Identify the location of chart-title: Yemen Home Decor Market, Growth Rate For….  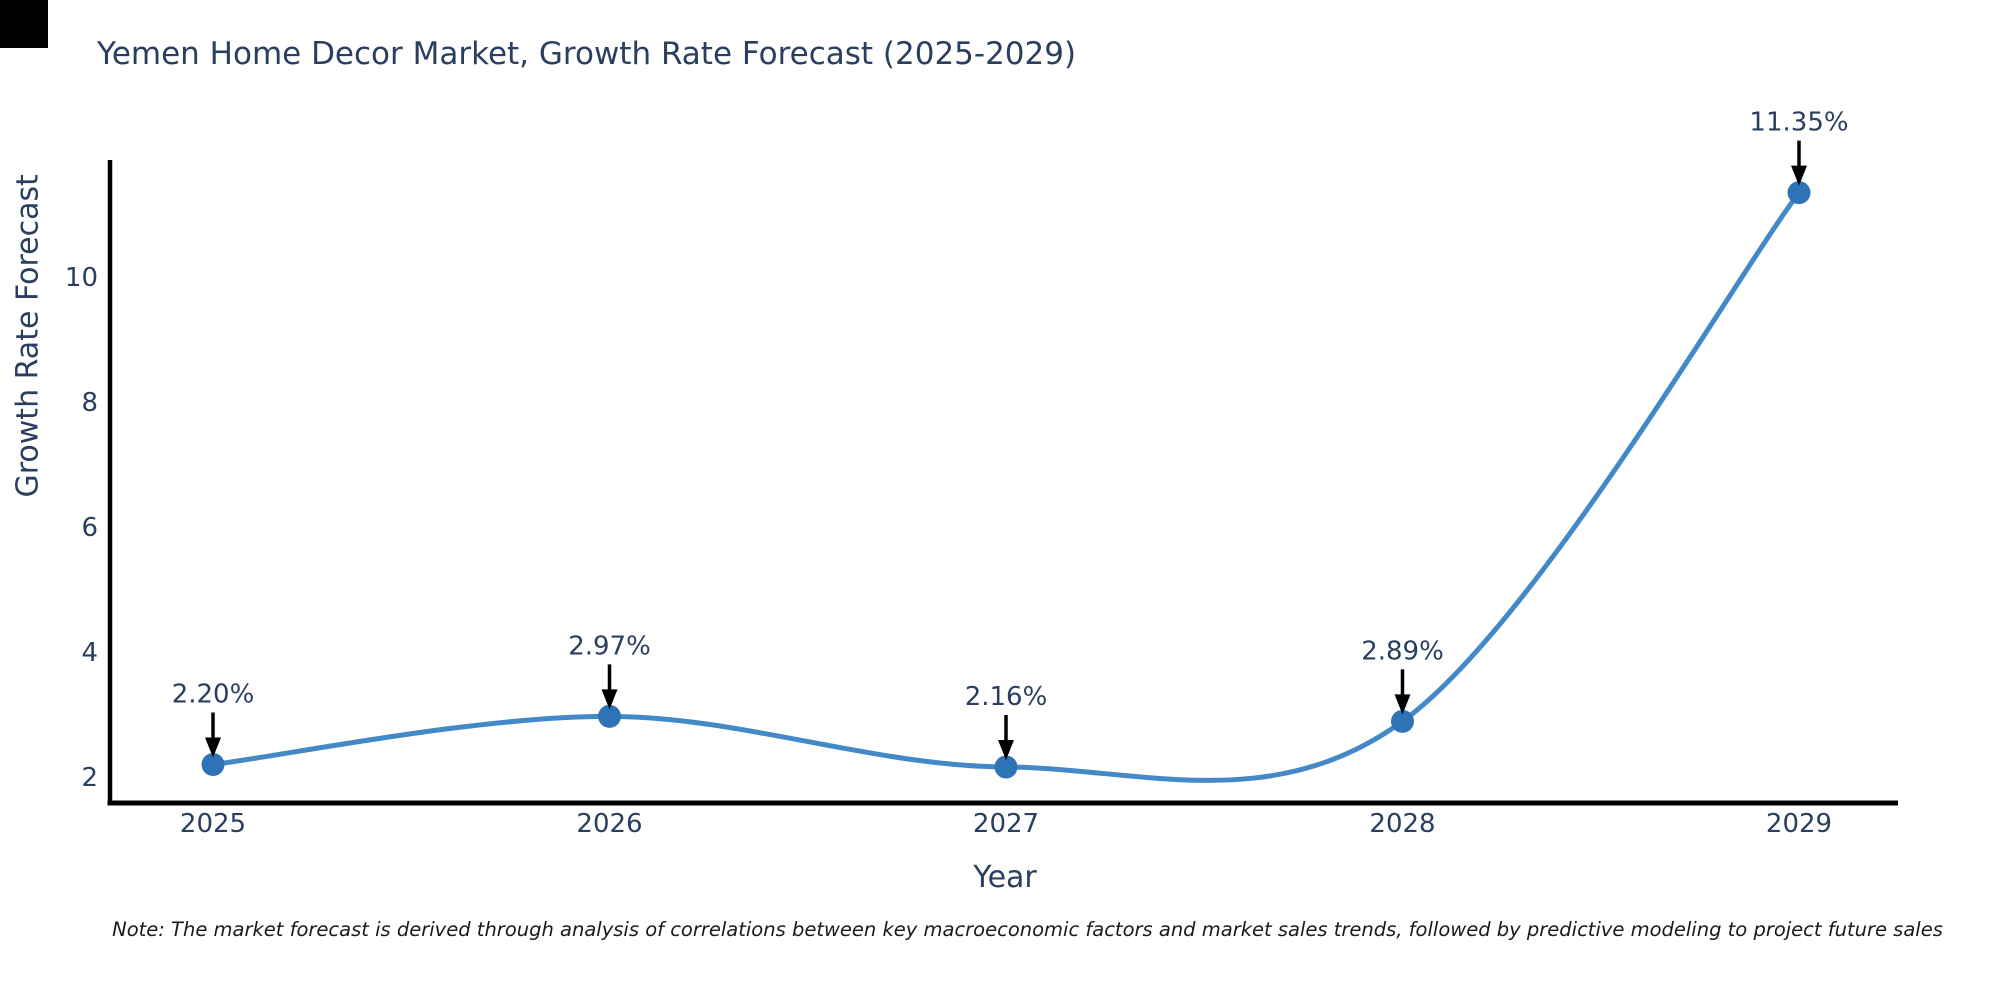
(587, 54).